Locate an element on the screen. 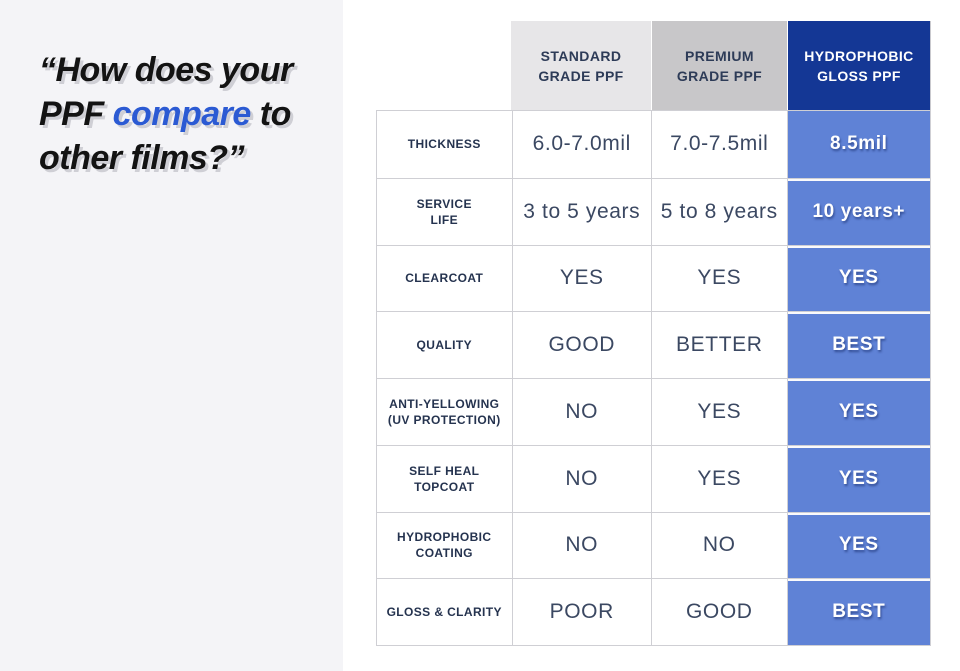 The height and width of the screenshot is (671, 960). cell-standard: 6.0-7.0mil is located at coordinates (581, 144).